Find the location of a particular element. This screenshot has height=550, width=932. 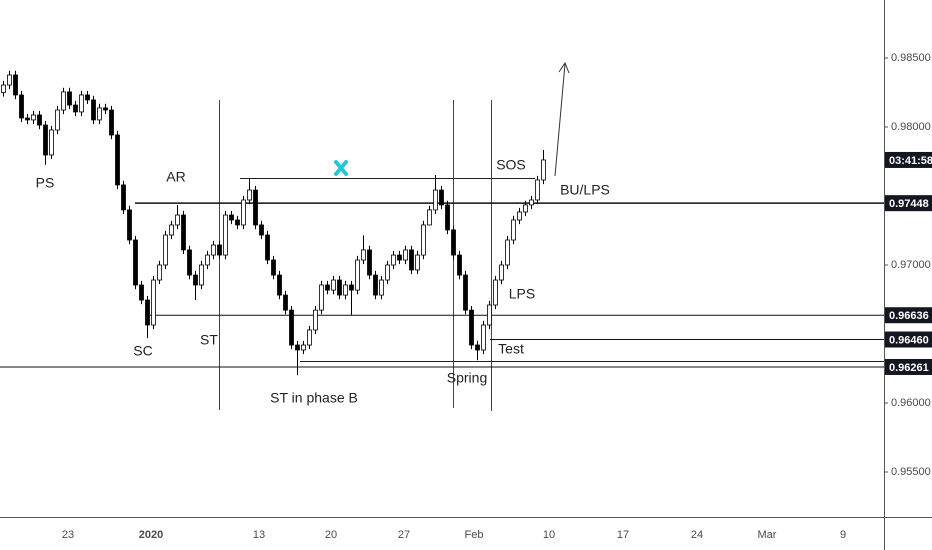

y-tick-label: 0.95500 is located at coordinates (911, 472).